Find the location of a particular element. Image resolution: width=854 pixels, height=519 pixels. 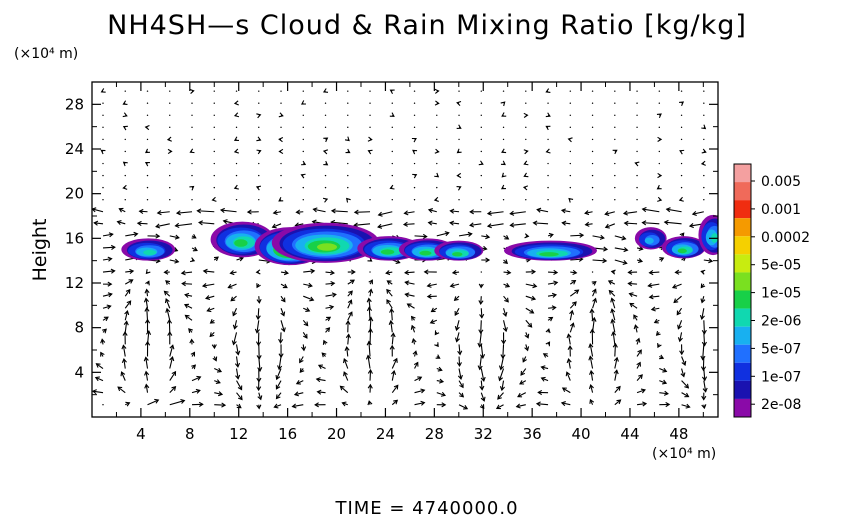

cloud-field is located at coordinates (419, 240).